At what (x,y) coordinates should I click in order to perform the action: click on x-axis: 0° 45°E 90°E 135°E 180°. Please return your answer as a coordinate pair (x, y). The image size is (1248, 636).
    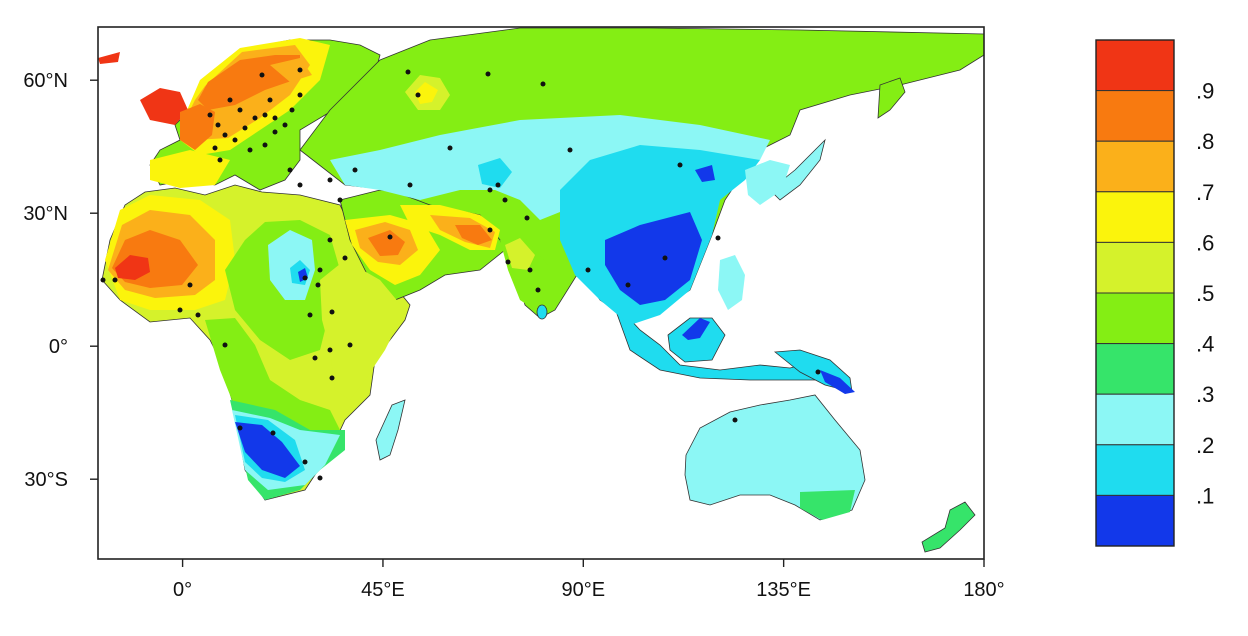
    Looking at the image, I should click on (589, 580).